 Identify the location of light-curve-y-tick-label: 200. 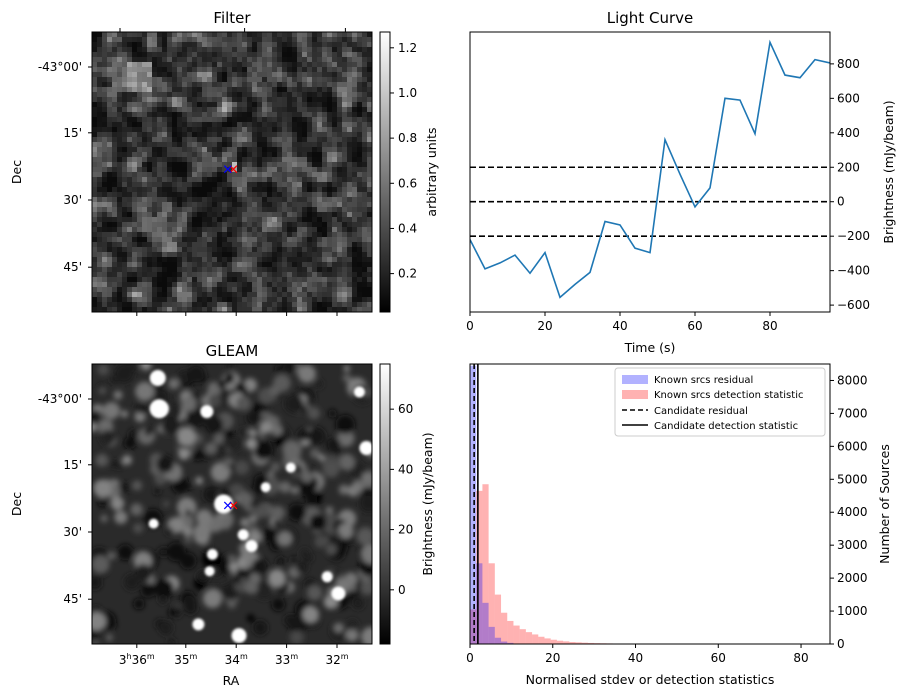
(848, 167).